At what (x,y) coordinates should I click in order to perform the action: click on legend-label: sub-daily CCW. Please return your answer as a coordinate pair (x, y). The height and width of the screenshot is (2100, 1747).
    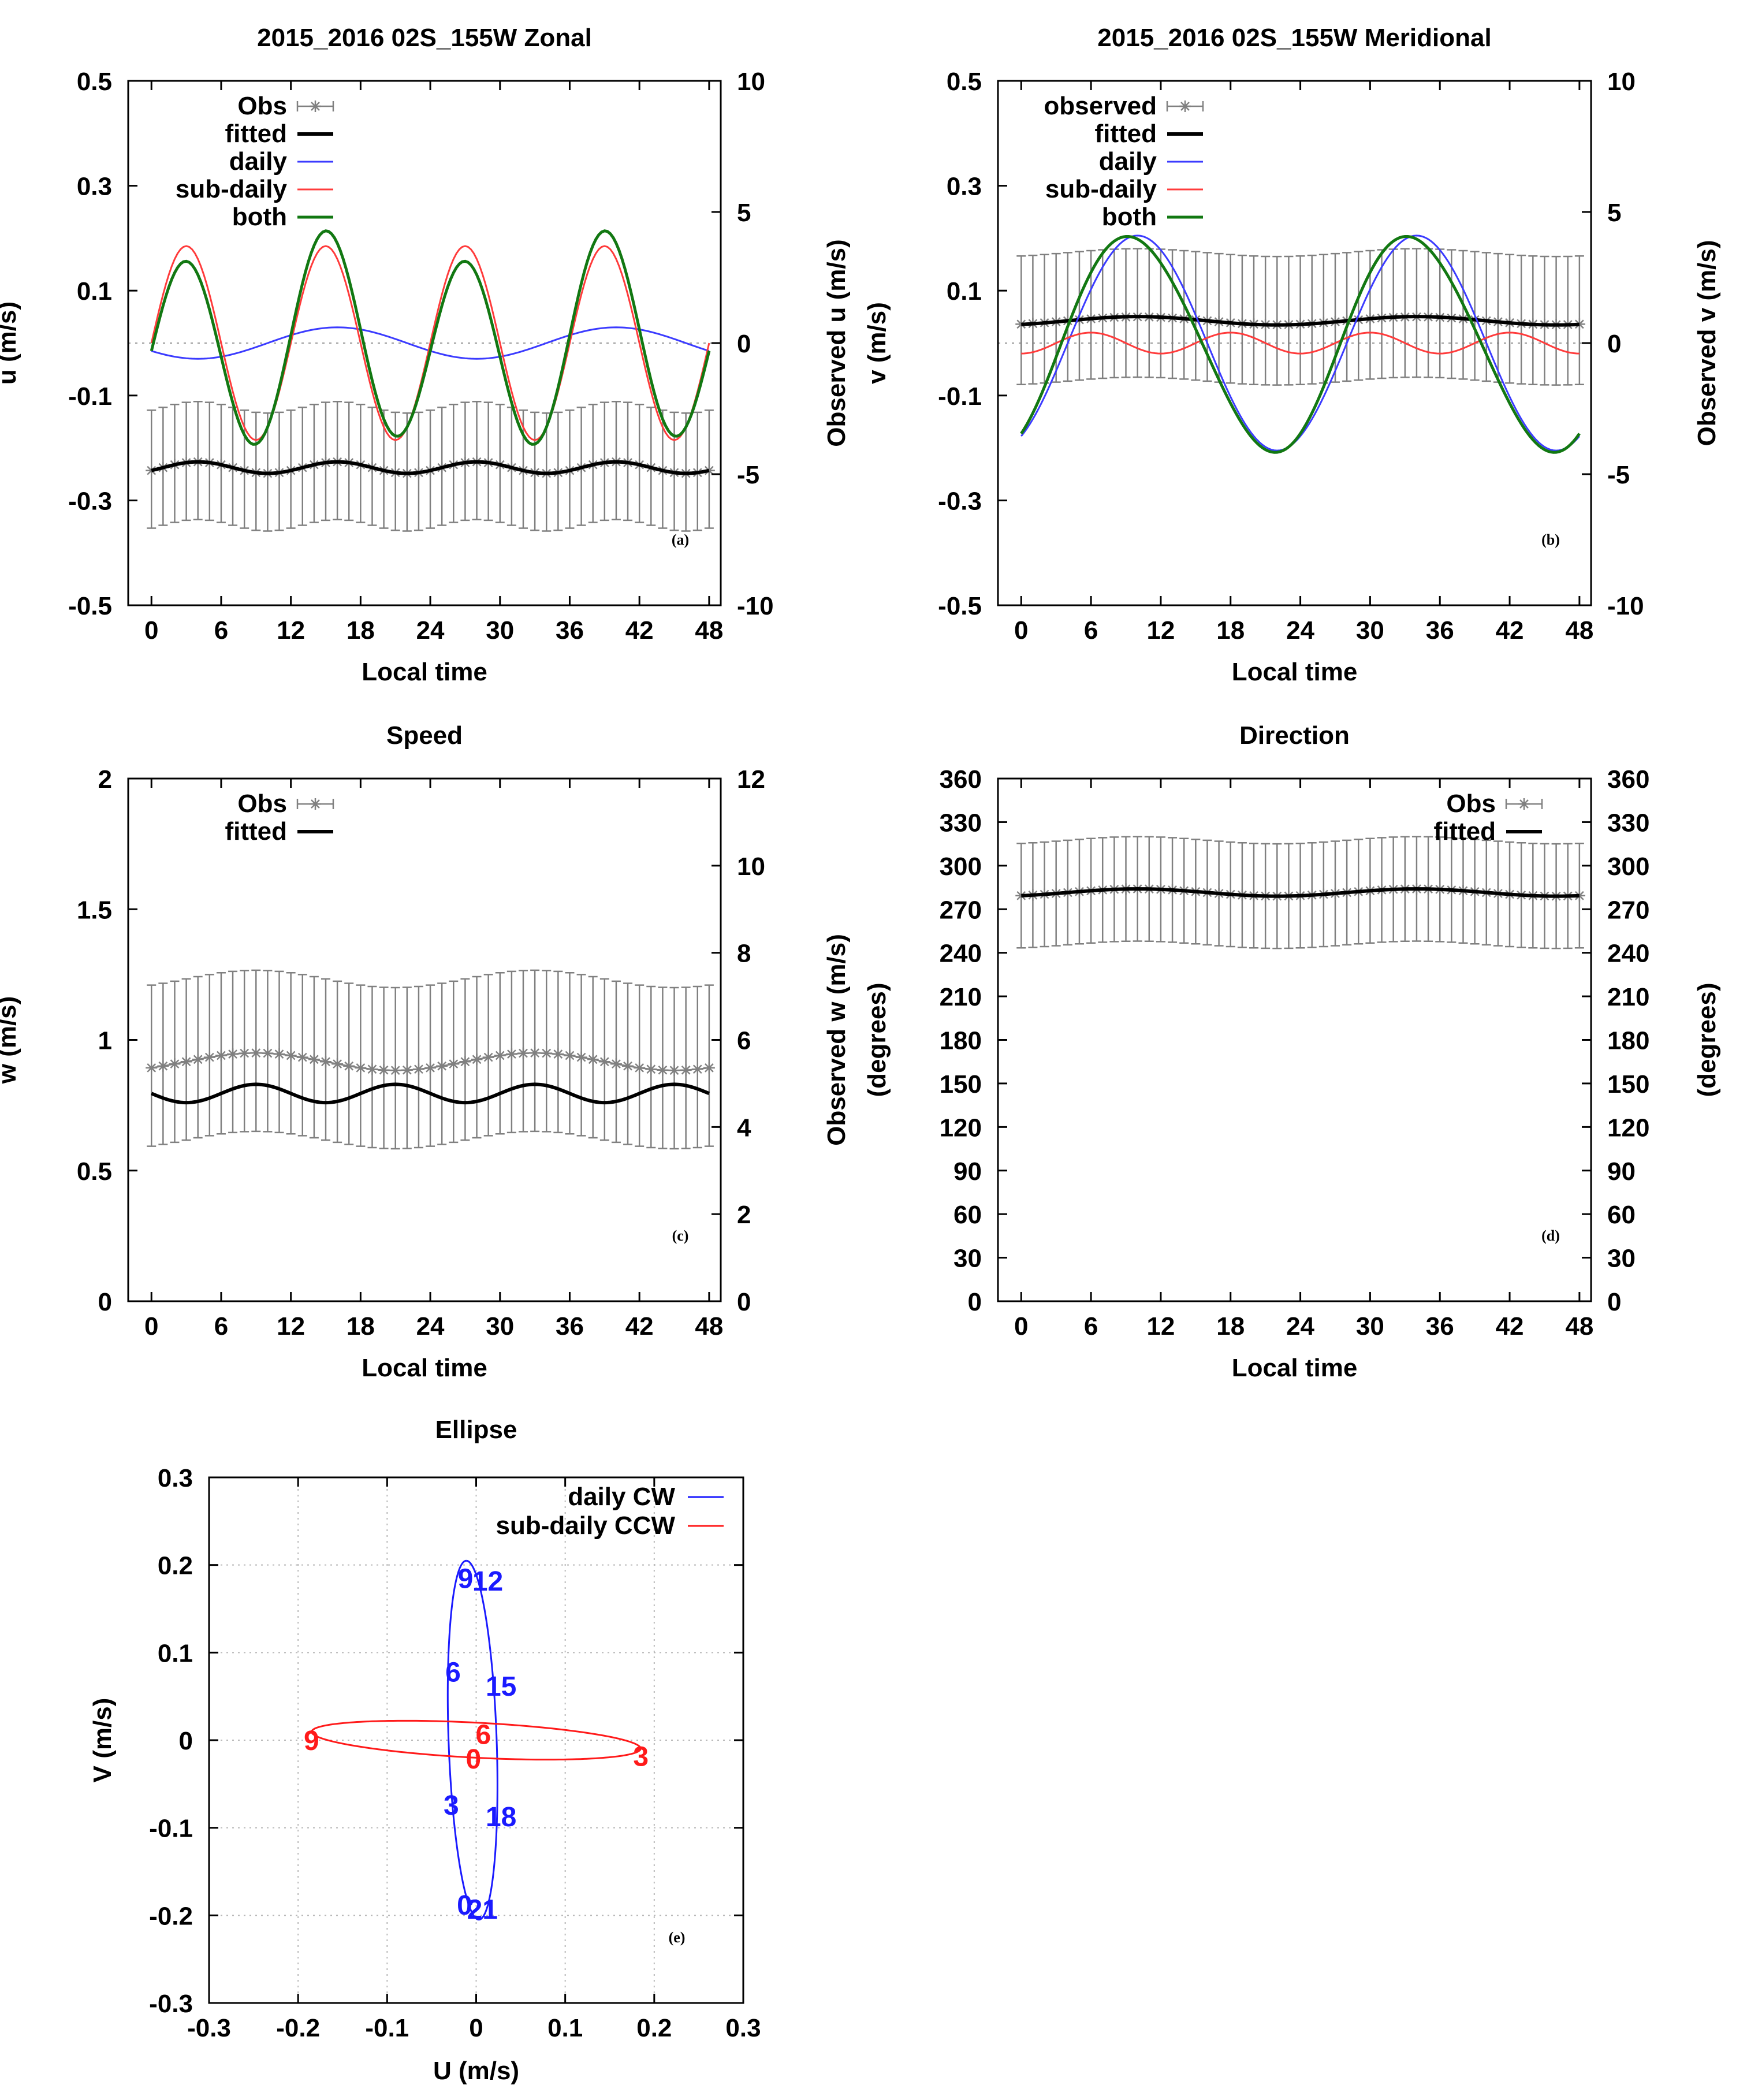
    Looking at the image, I should click on (586, 1525).